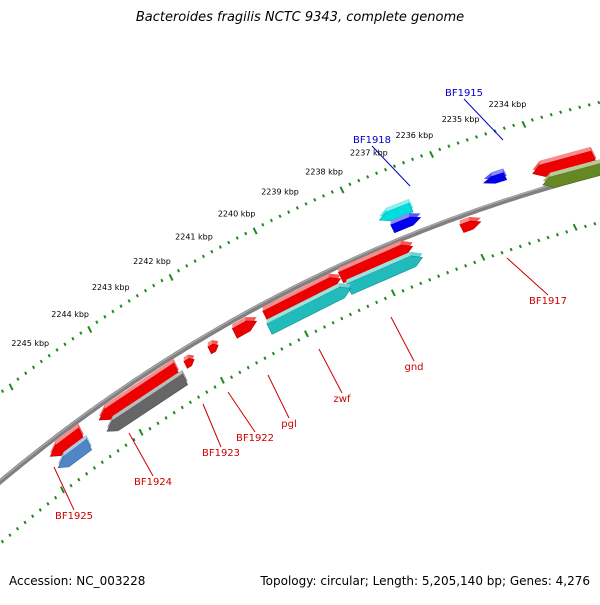  What do you see at coordinates (464, 221) in the screenshot?
I see `gene-arrow-bf1917-bevel` at bounding box center [464, 221].